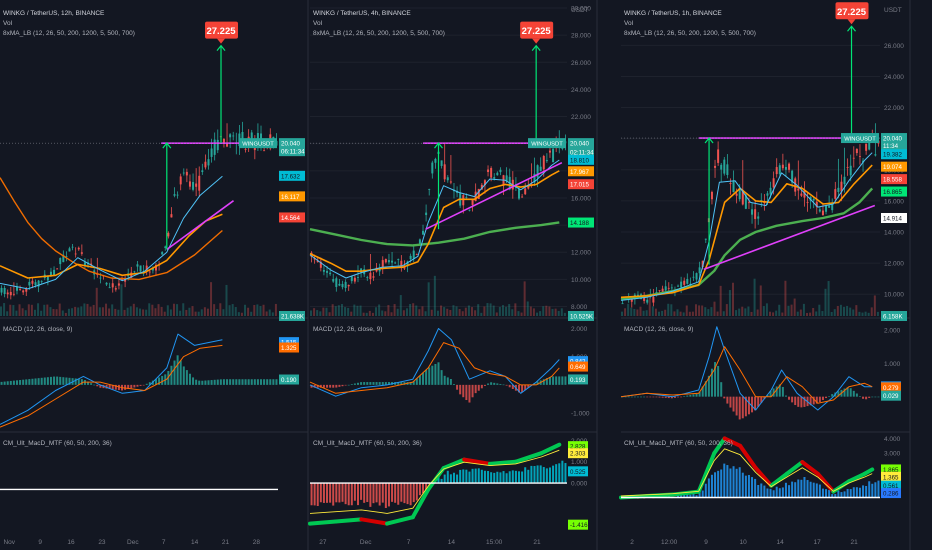 This screenshot has height=550, width=932. I want to click on ema-200-line, so click(111, 229).